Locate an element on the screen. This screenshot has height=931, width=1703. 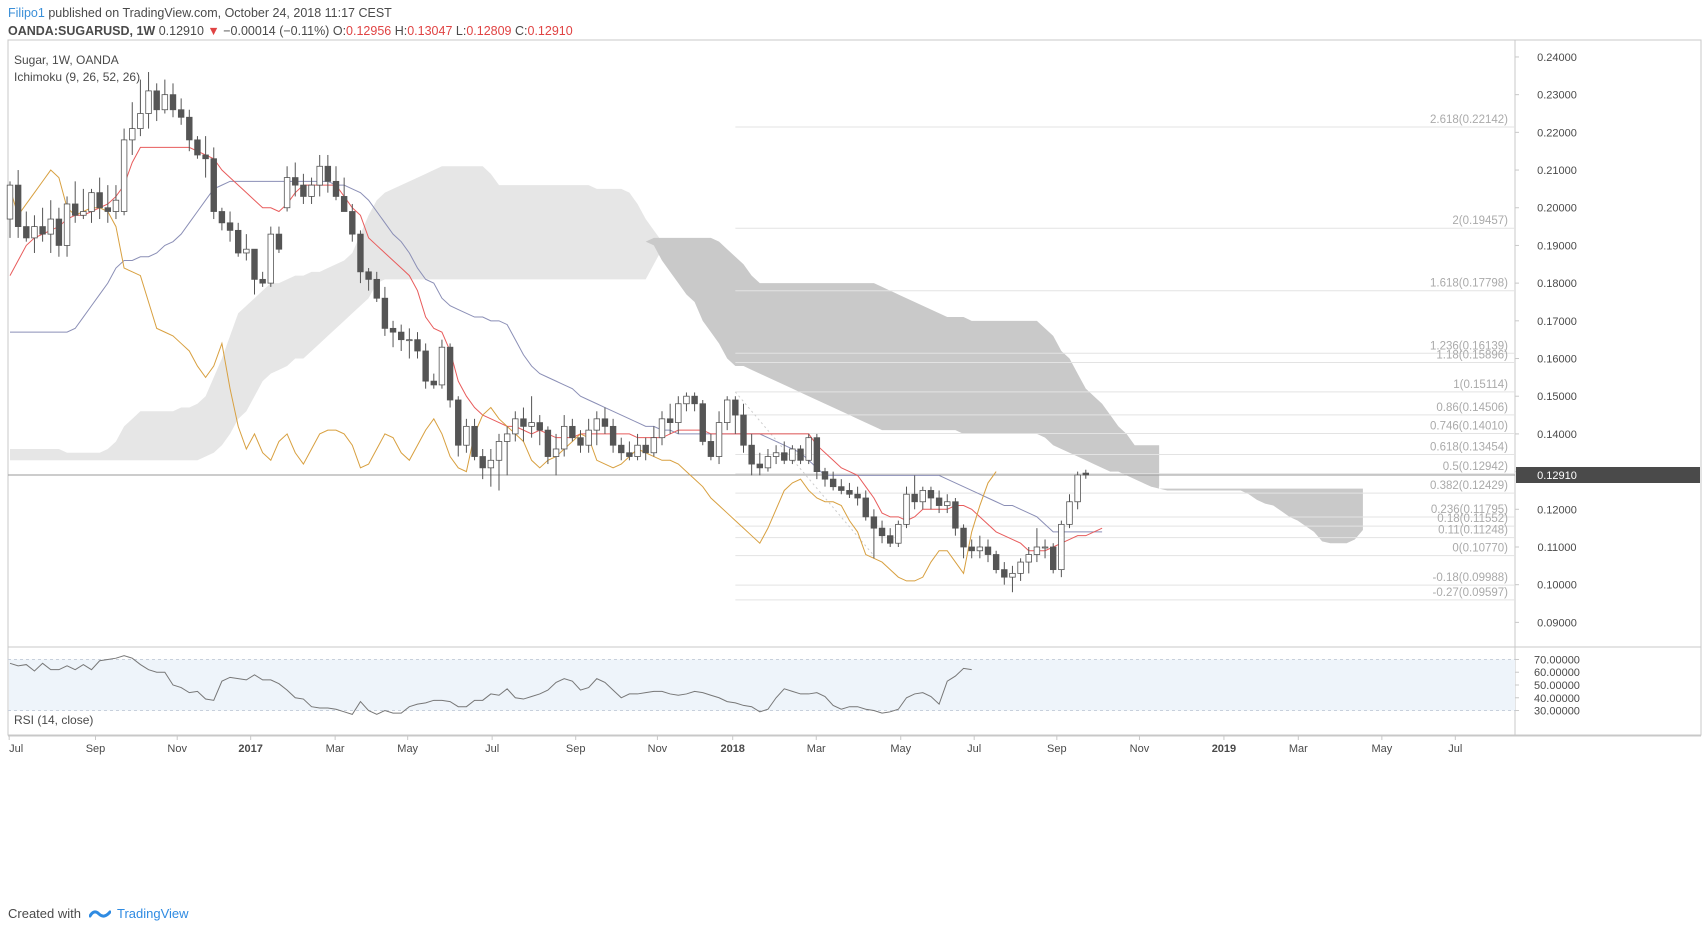
high-label: H: is located at coordinates (401, 31).